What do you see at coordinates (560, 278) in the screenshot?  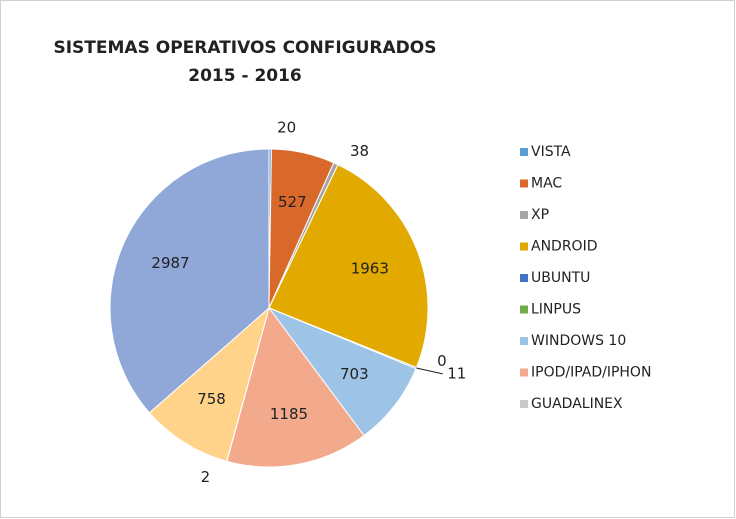 I see `legend-label: UBUNTU` at bounding box center [560, 278].